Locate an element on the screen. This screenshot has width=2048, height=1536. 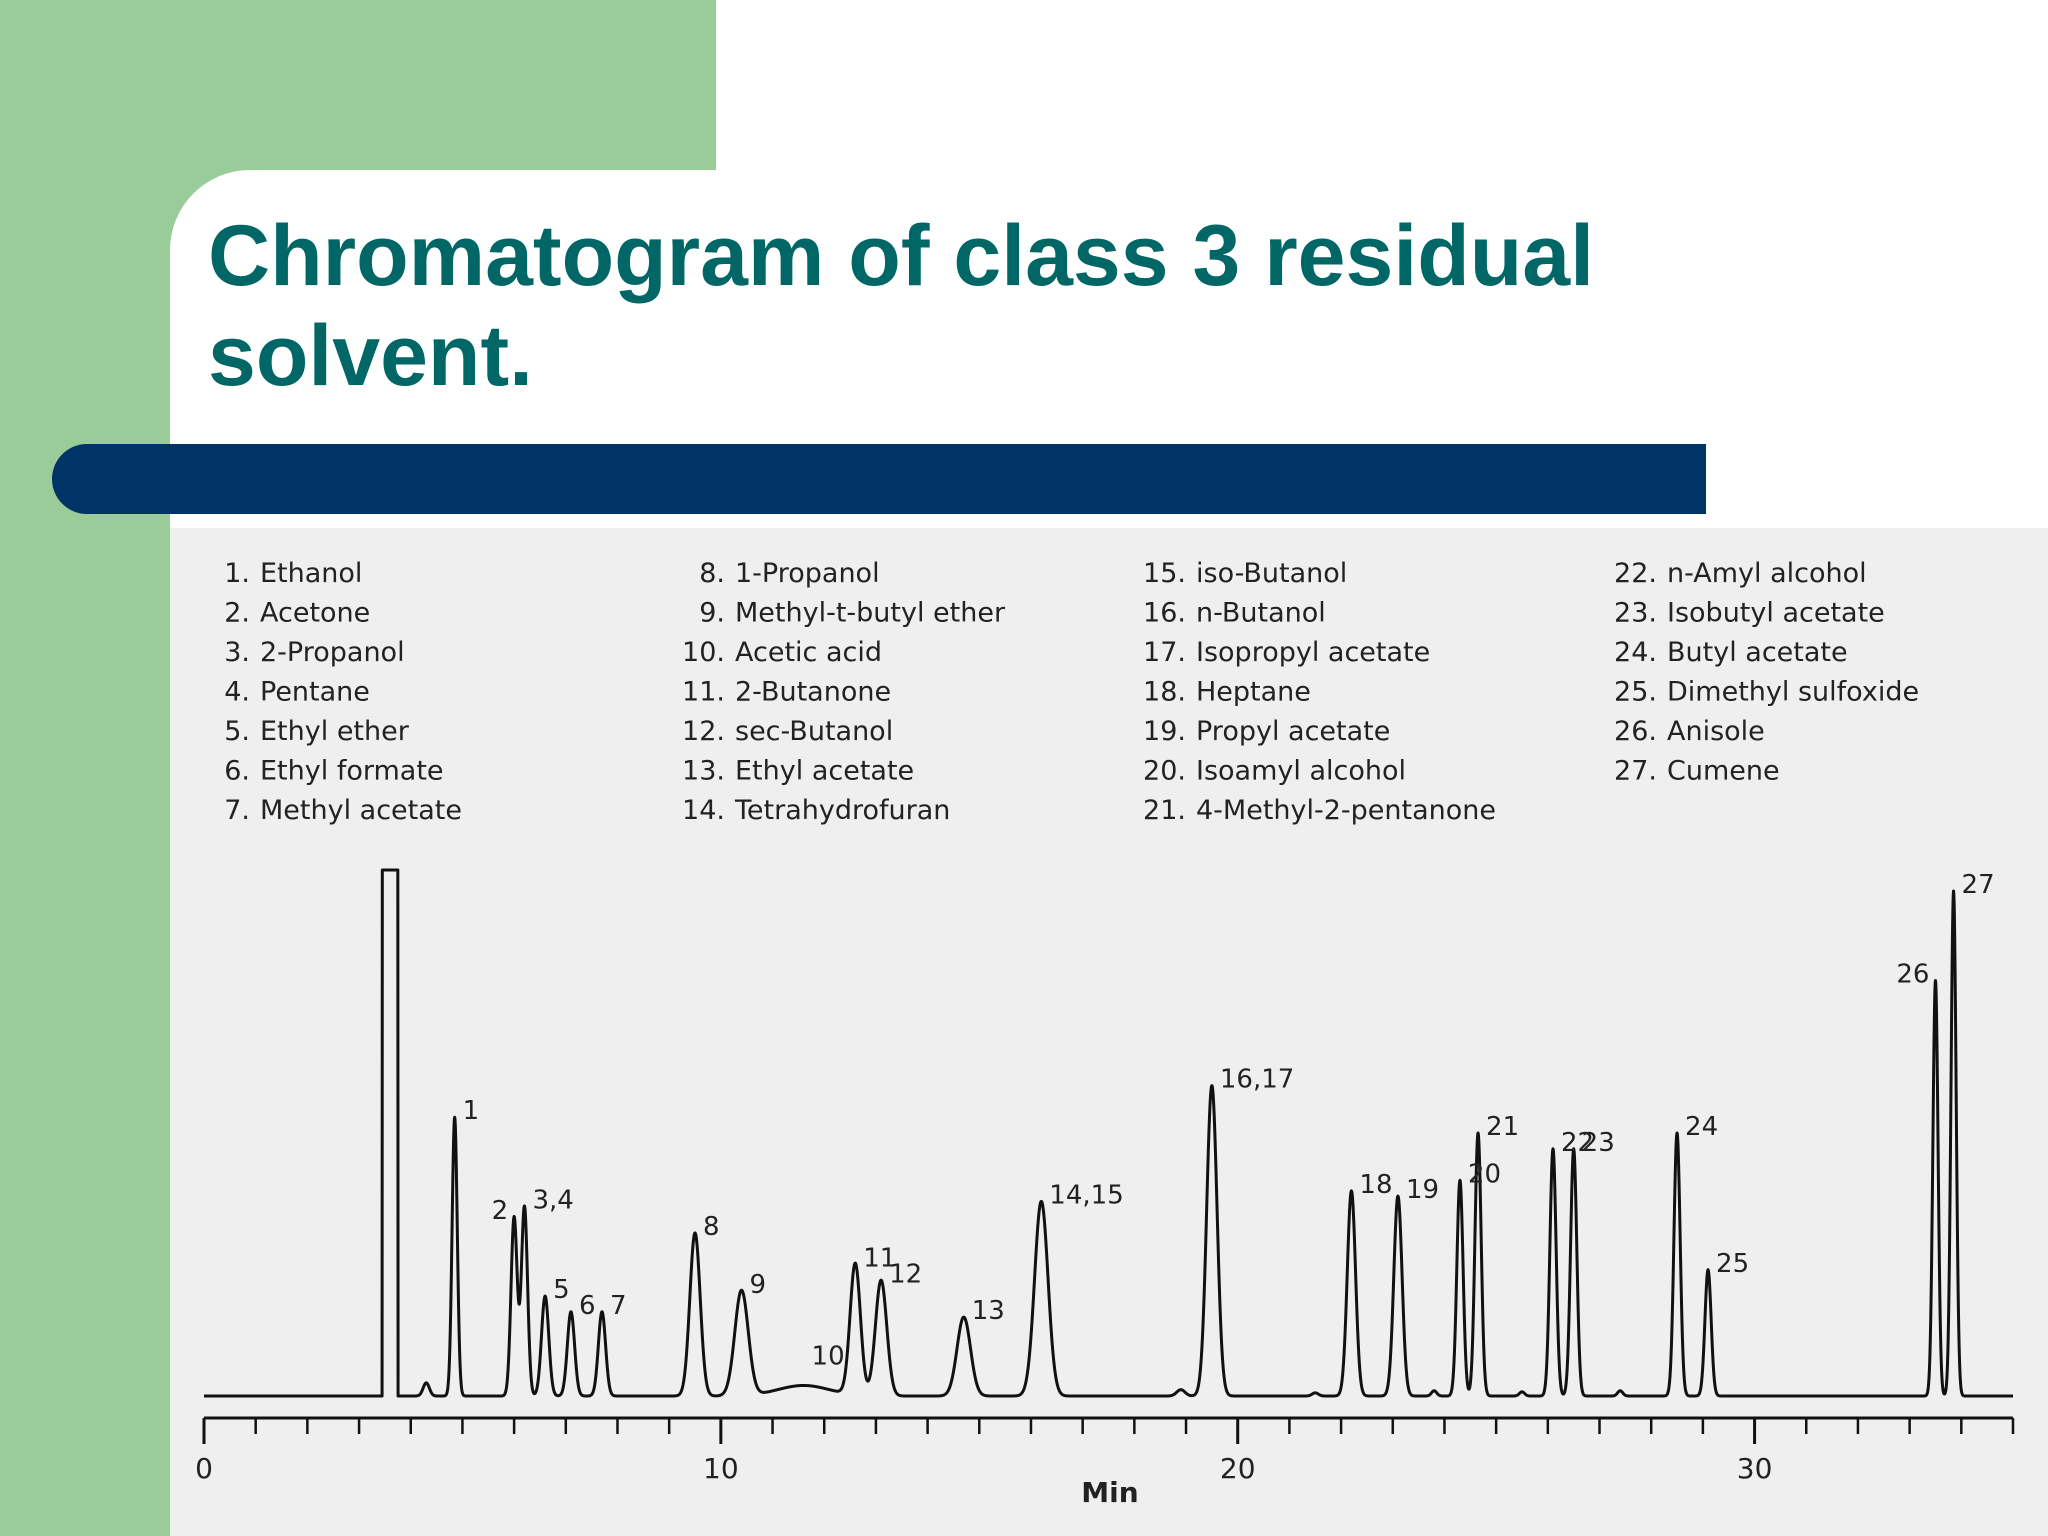
legend-compound-name: 2-Butanone is located at coordinates (813, 692).